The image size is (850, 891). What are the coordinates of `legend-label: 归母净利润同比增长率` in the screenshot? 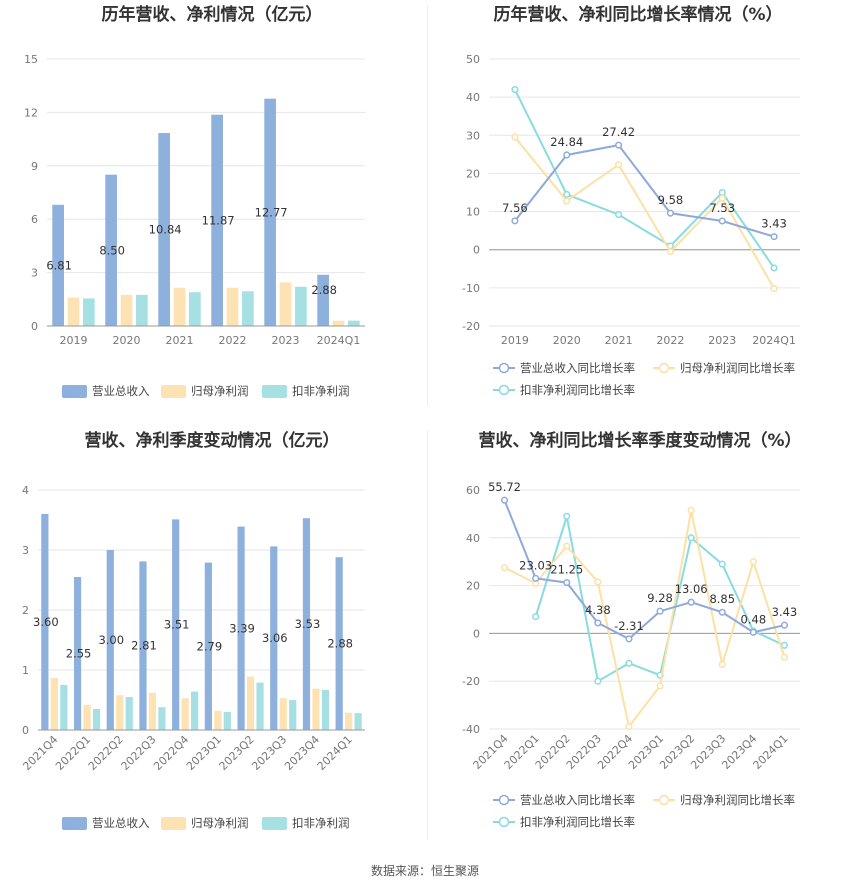 It's located at (737, 800).